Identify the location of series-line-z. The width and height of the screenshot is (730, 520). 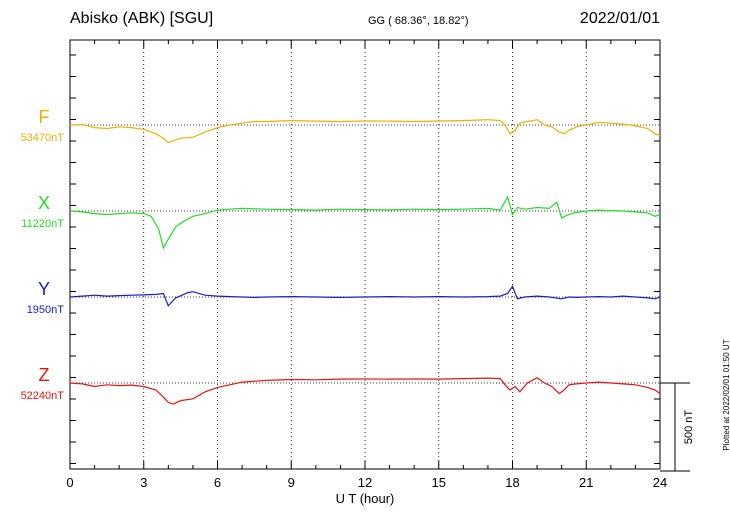
(365, 390).